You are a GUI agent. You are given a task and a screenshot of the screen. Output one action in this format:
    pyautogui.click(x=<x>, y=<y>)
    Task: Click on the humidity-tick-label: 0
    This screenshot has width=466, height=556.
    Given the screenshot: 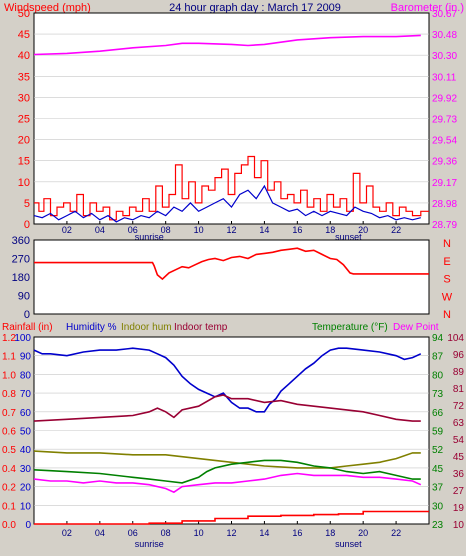 What is the action you would take?
    pyautogui.click(x=28, y=525)
    